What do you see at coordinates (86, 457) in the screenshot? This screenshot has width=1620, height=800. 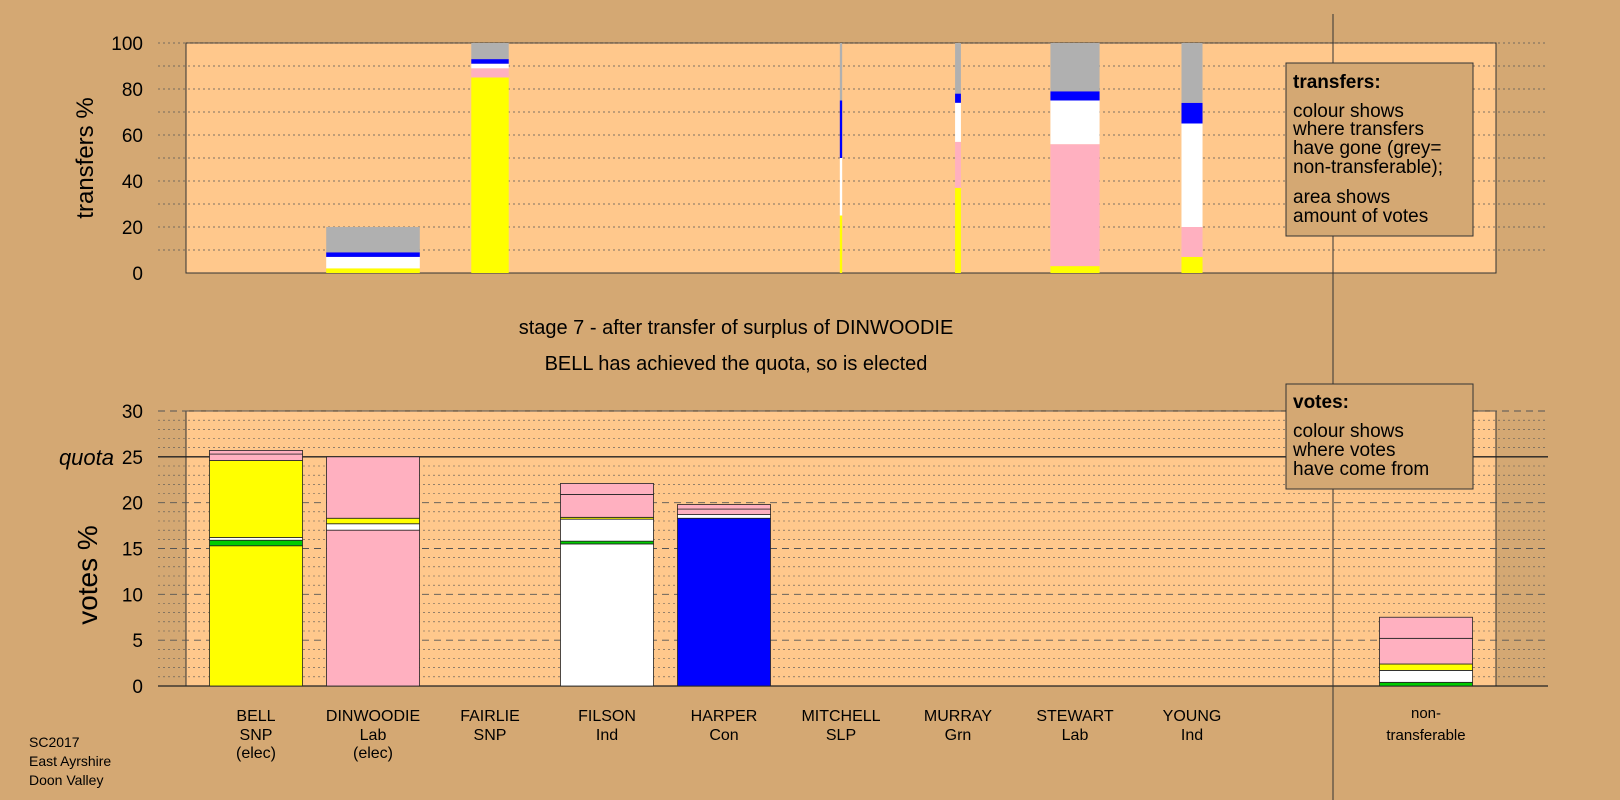 I see `quota-label: quota` at bounding box center [86, 457].